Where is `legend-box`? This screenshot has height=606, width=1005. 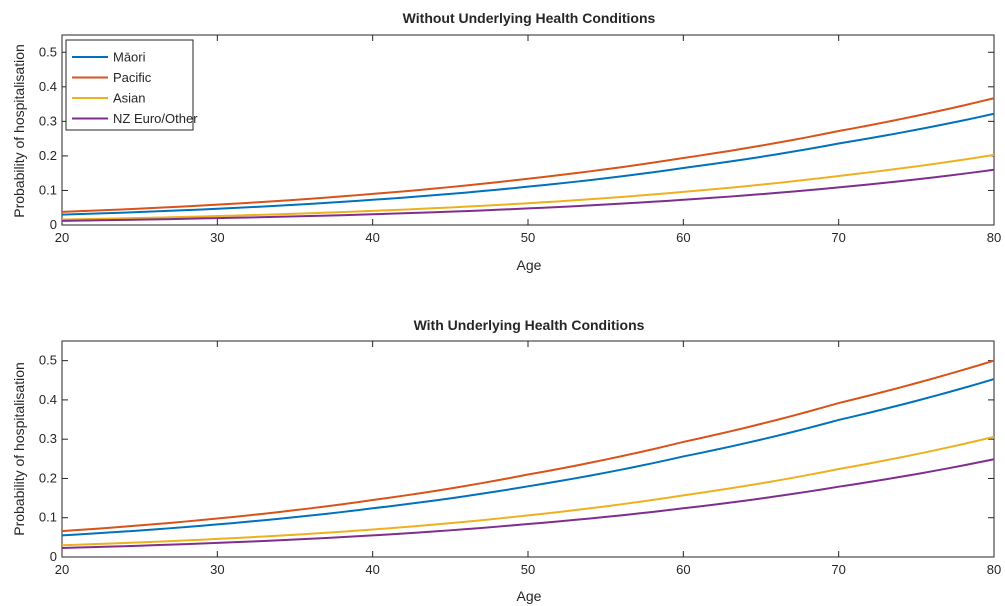 legend-box is located at coordinates (129, 85).